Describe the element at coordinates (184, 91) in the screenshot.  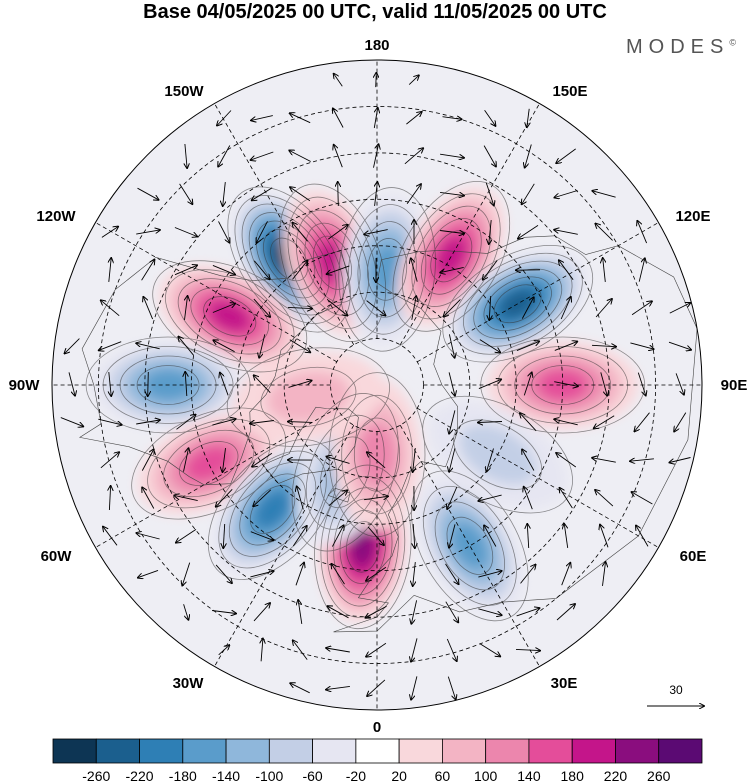
I see `lon-label-150w: 150W` at that location.